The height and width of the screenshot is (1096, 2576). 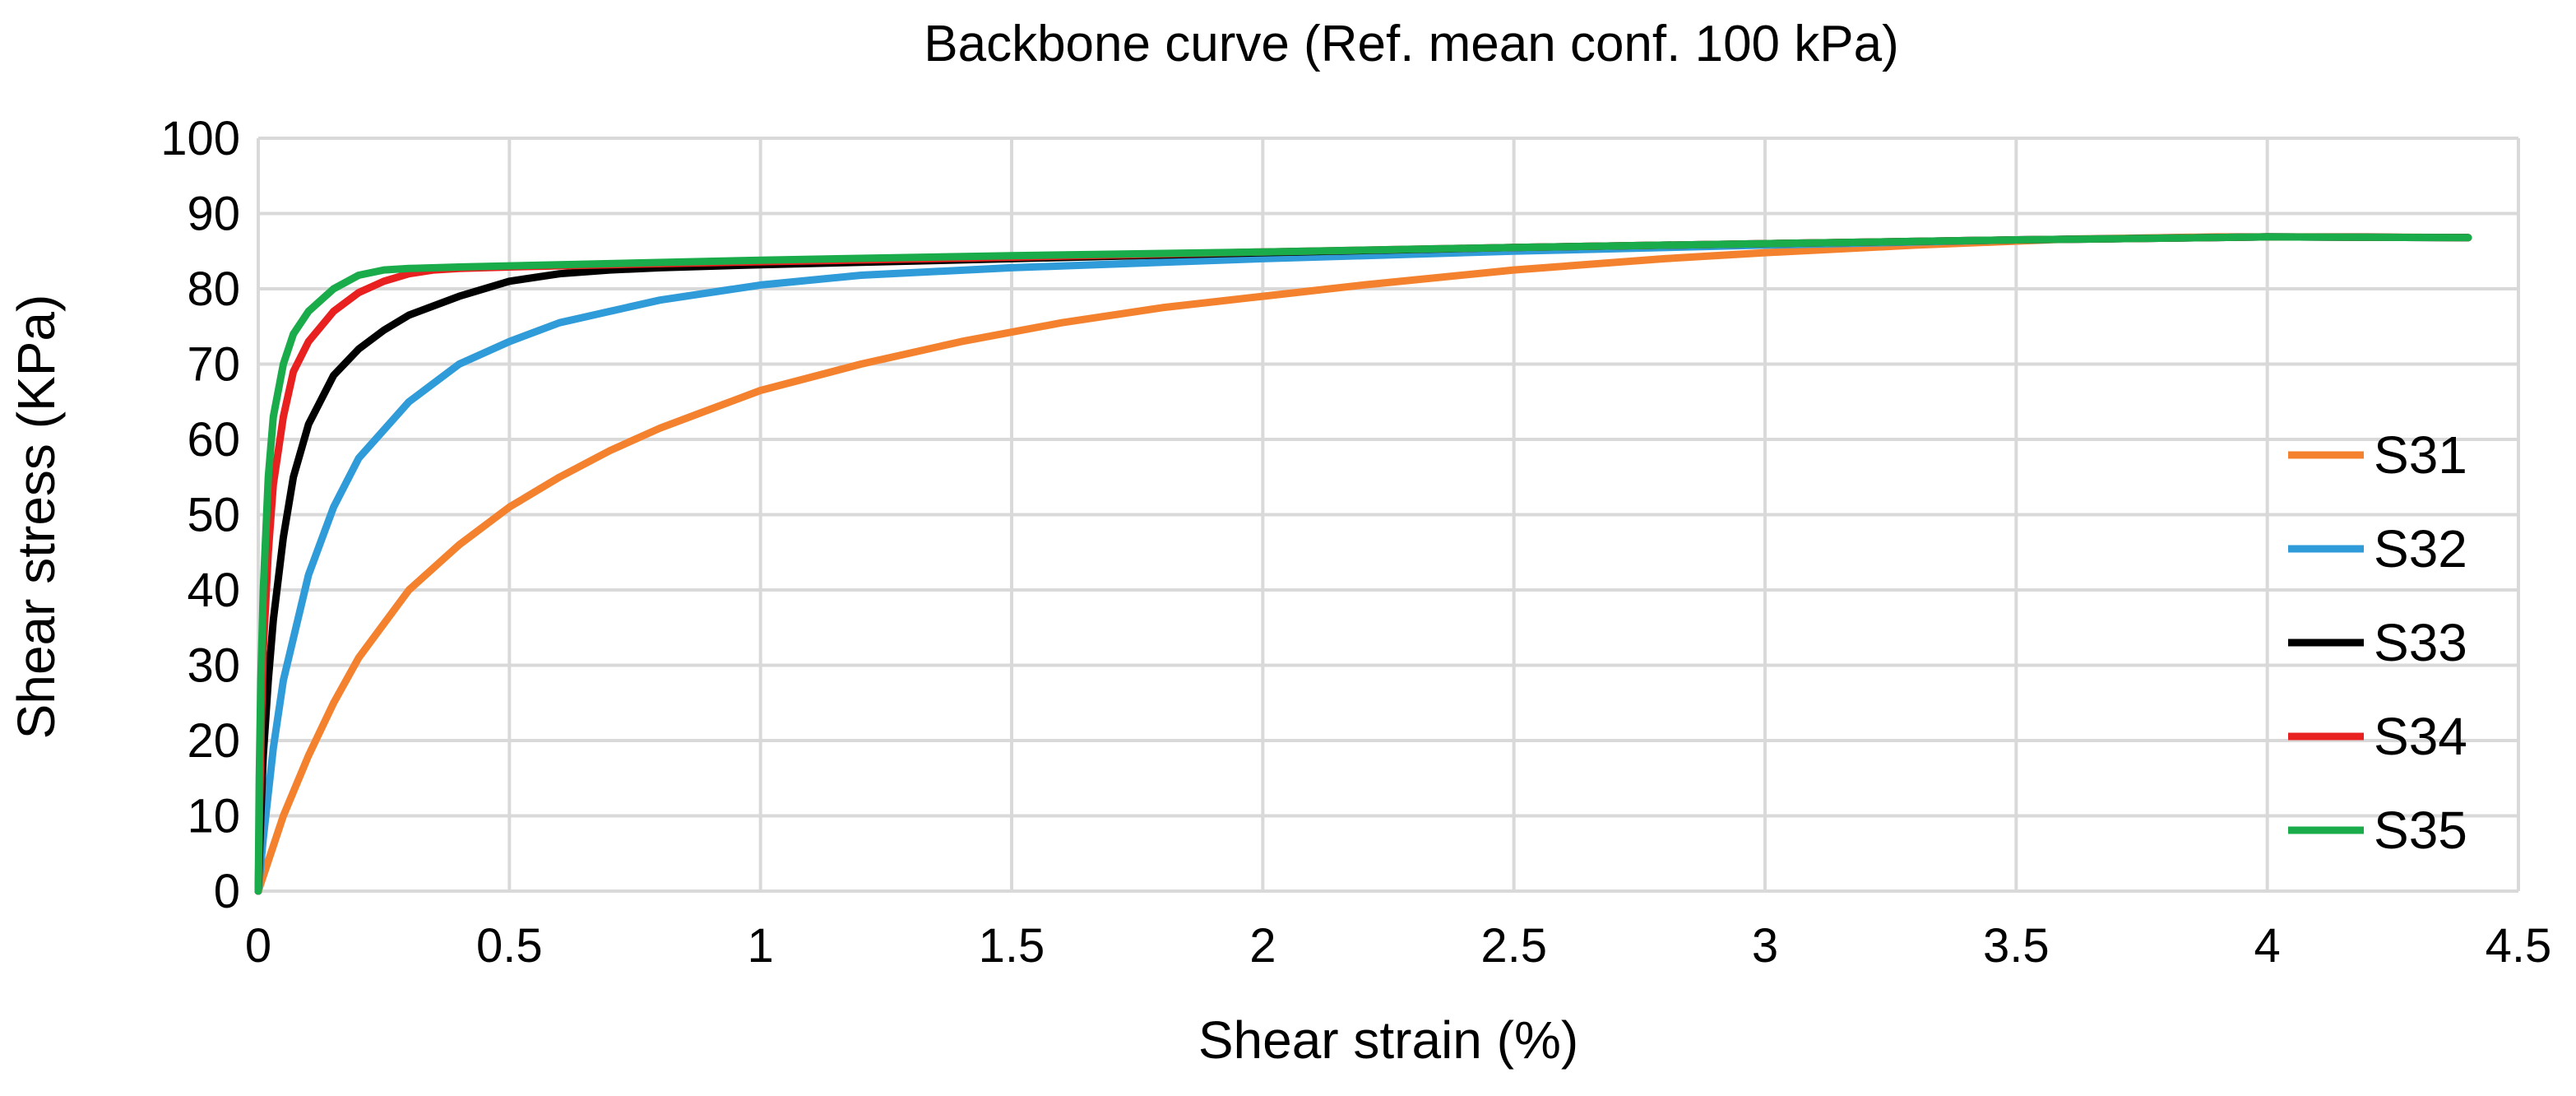 What do you see at coordinates (213, 515) in the screenshot?
I see `y-tick-label: 50` at bounding box center [213, 515].